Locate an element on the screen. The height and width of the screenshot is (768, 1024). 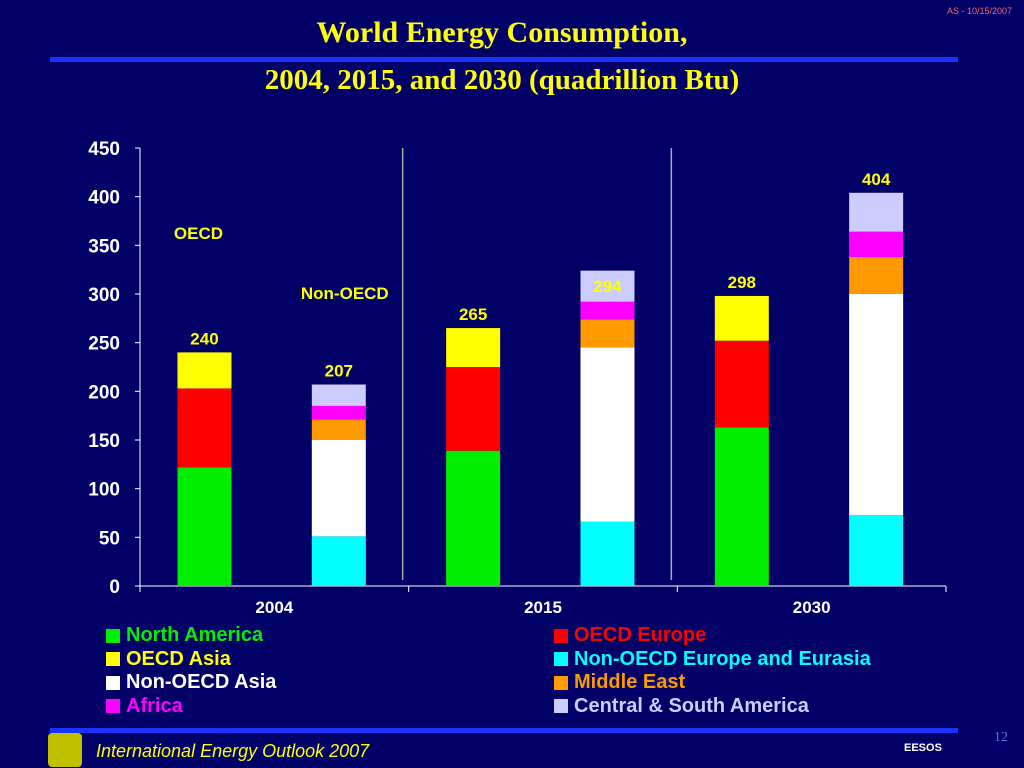
slide-title-line2: 2004, 2015, and 2030 (quadrillion Btu) is located at coordinates (502, 80).